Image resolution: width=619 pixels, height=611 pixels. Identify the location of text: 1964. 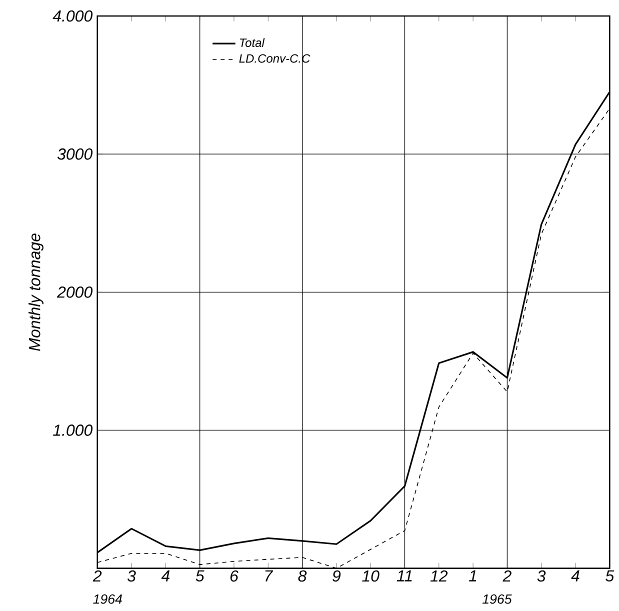
(107, 599).